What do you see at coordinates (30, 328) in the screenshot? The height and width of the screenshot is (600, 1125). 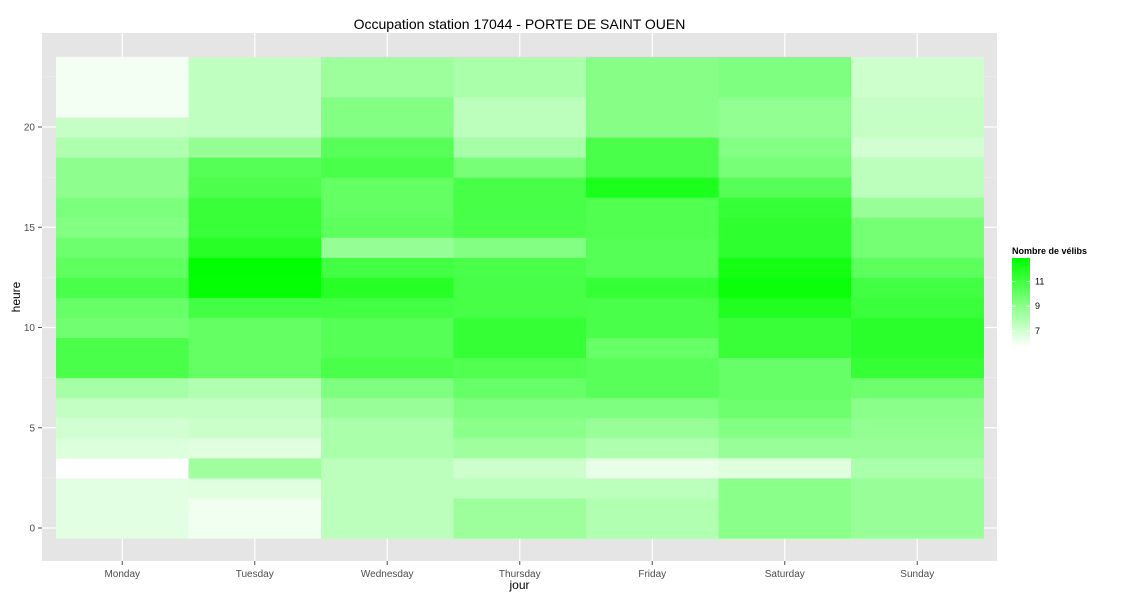 I see `y-tick-label: 10` at bounding box center [30, 328].